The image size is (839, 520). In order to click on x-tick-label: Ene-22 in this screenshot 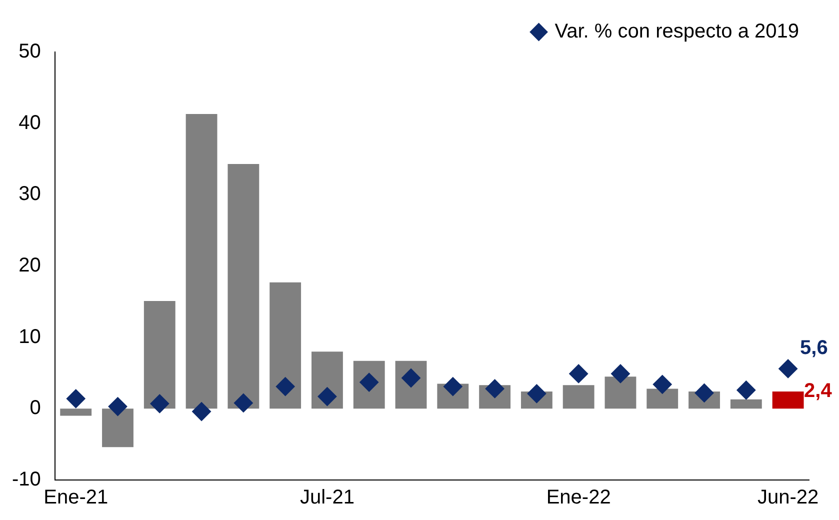, I will do `click(578, 497)`.